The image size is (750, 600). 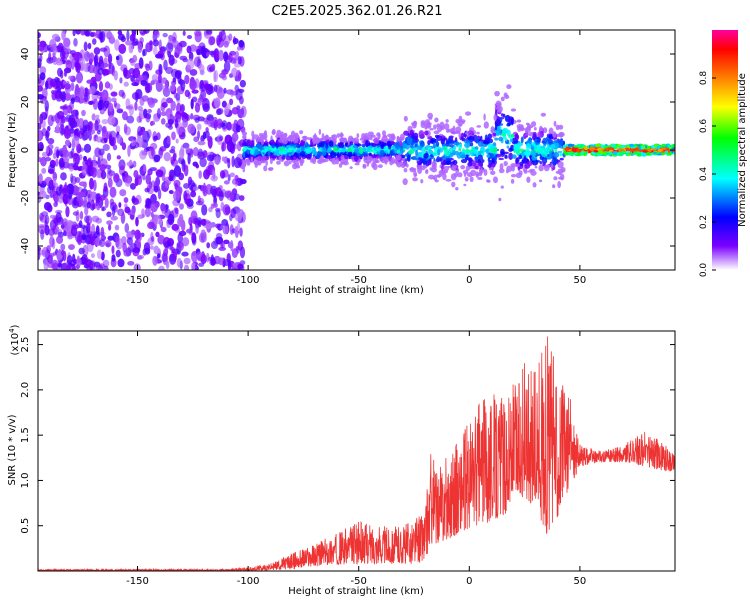 I want to click on top-y-axis-label: Frequency (Hz), so click(x=12, y=150).